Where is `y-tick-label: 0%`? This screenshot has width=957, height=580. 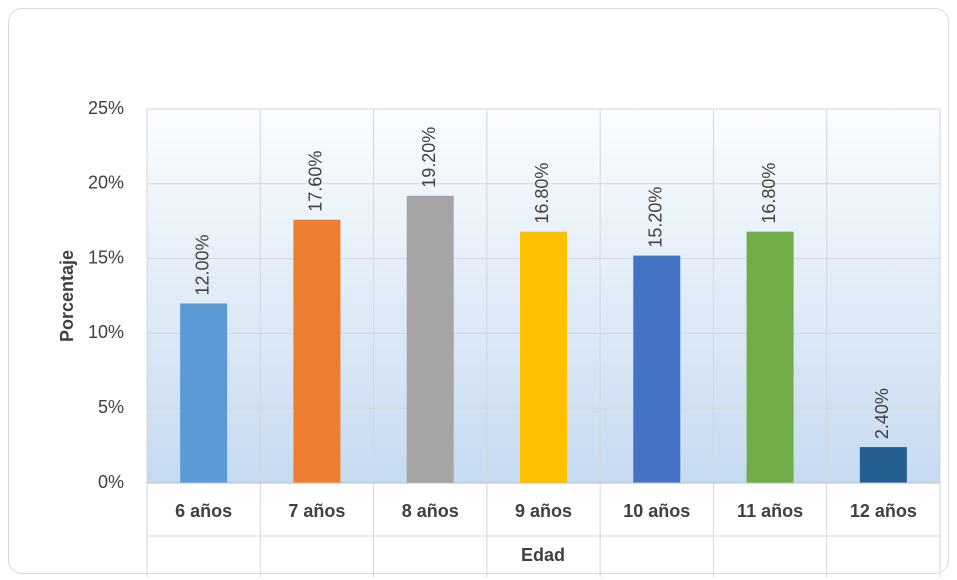
y-tick-label: 0% is located at coordinates (111, 482).